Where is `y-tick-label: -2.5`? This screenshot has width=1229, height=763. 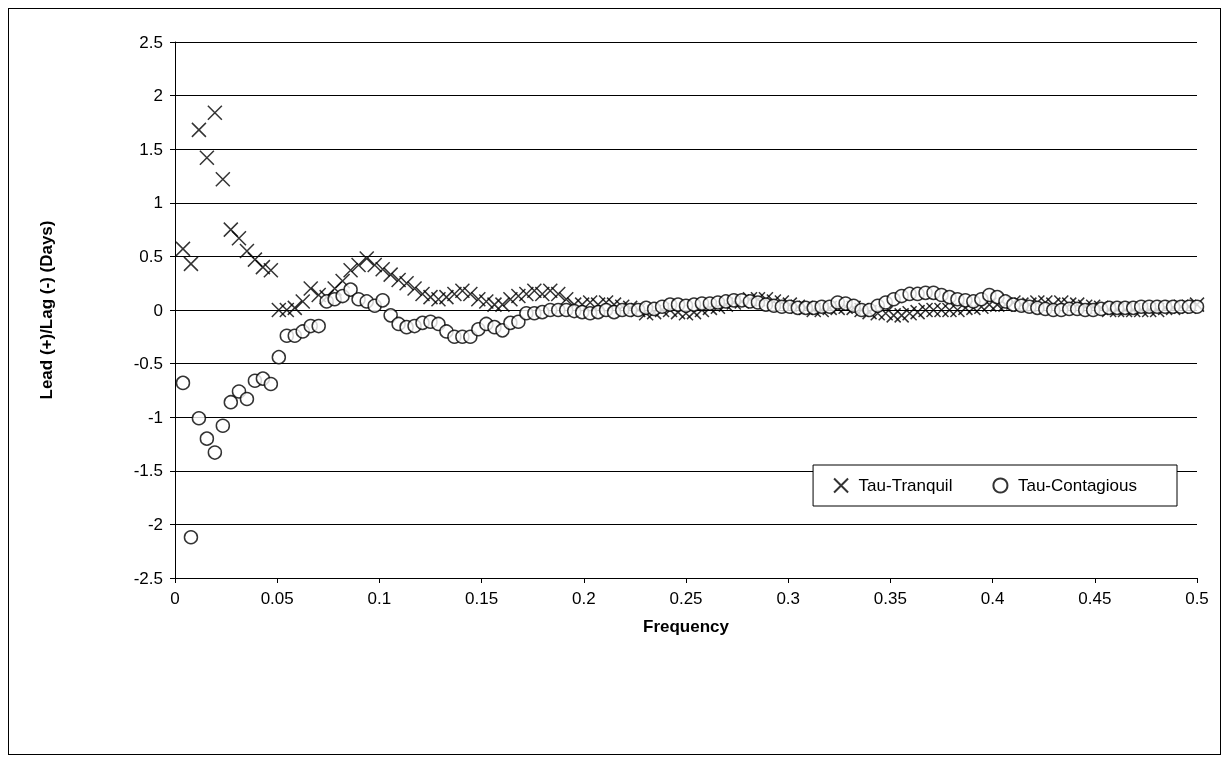 y-tick-label: -2.5 is located at coordinates (148, 578).